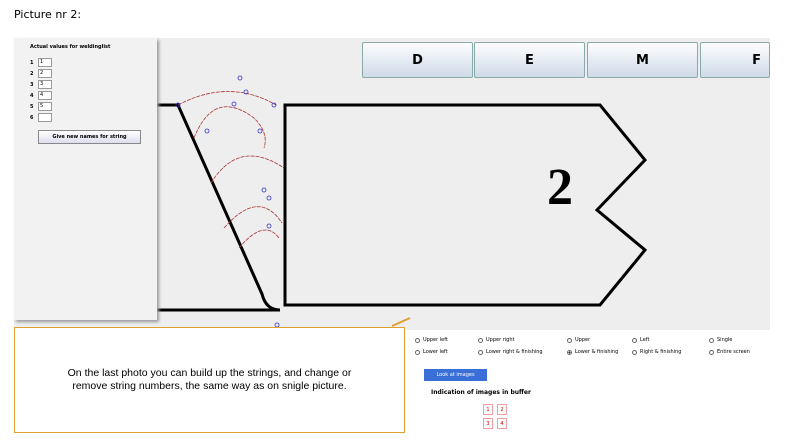 This screenshot has width=800, height=442. What do you see at coordinates (32, 85) in the screenshot?
I see `row-label: 3` at bounding box center [32, 85].